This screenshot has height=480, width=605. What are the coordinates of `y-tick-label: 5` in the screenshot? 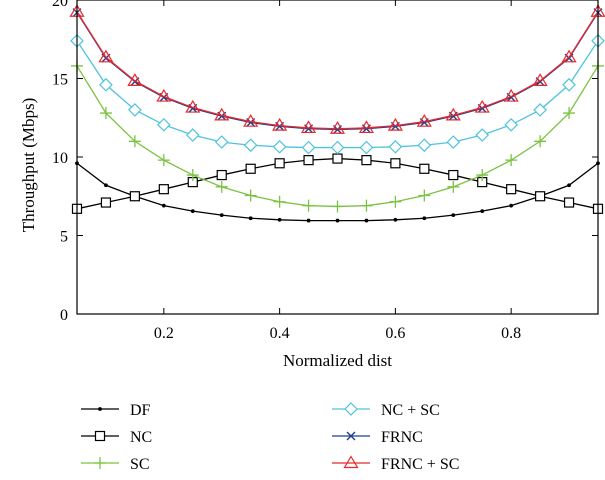 It's located at (64, 237).